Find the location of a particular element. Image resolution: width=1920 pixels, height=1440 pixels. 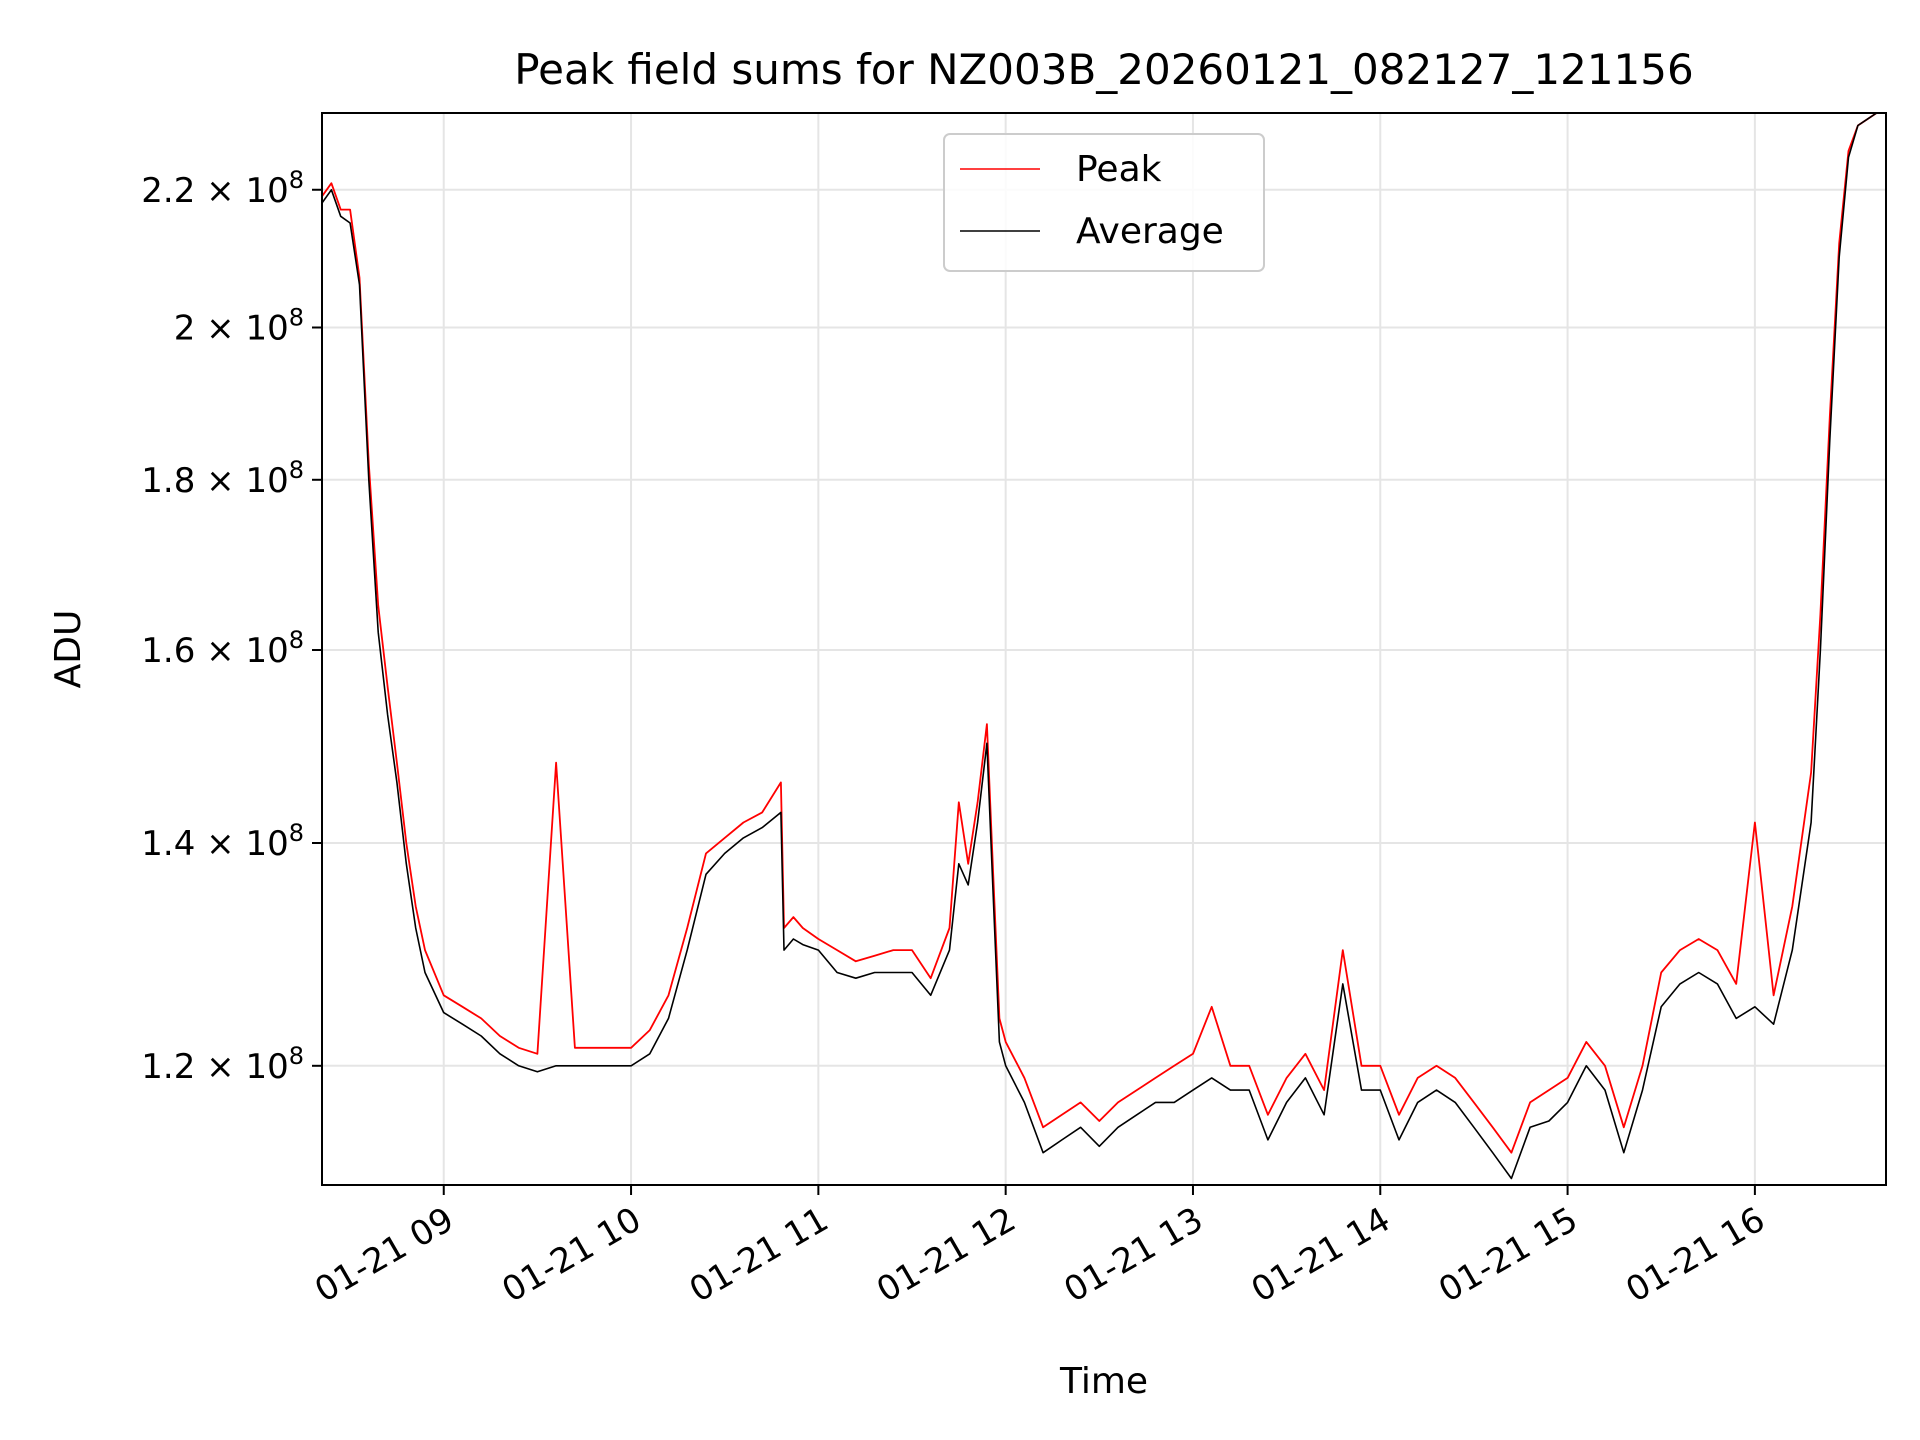

y-axis-label: ADU is located at coordinates (68, 649).